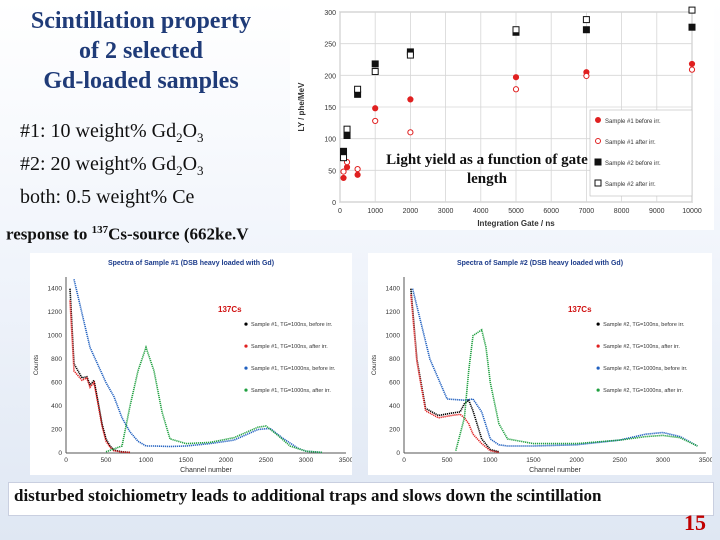 Image resolution: width=720 pixels, height=540 pixels. What do you see at coordinates (695, 522) in the screenshot?
I see `page-number: 15` at bounding box center [695, 522].